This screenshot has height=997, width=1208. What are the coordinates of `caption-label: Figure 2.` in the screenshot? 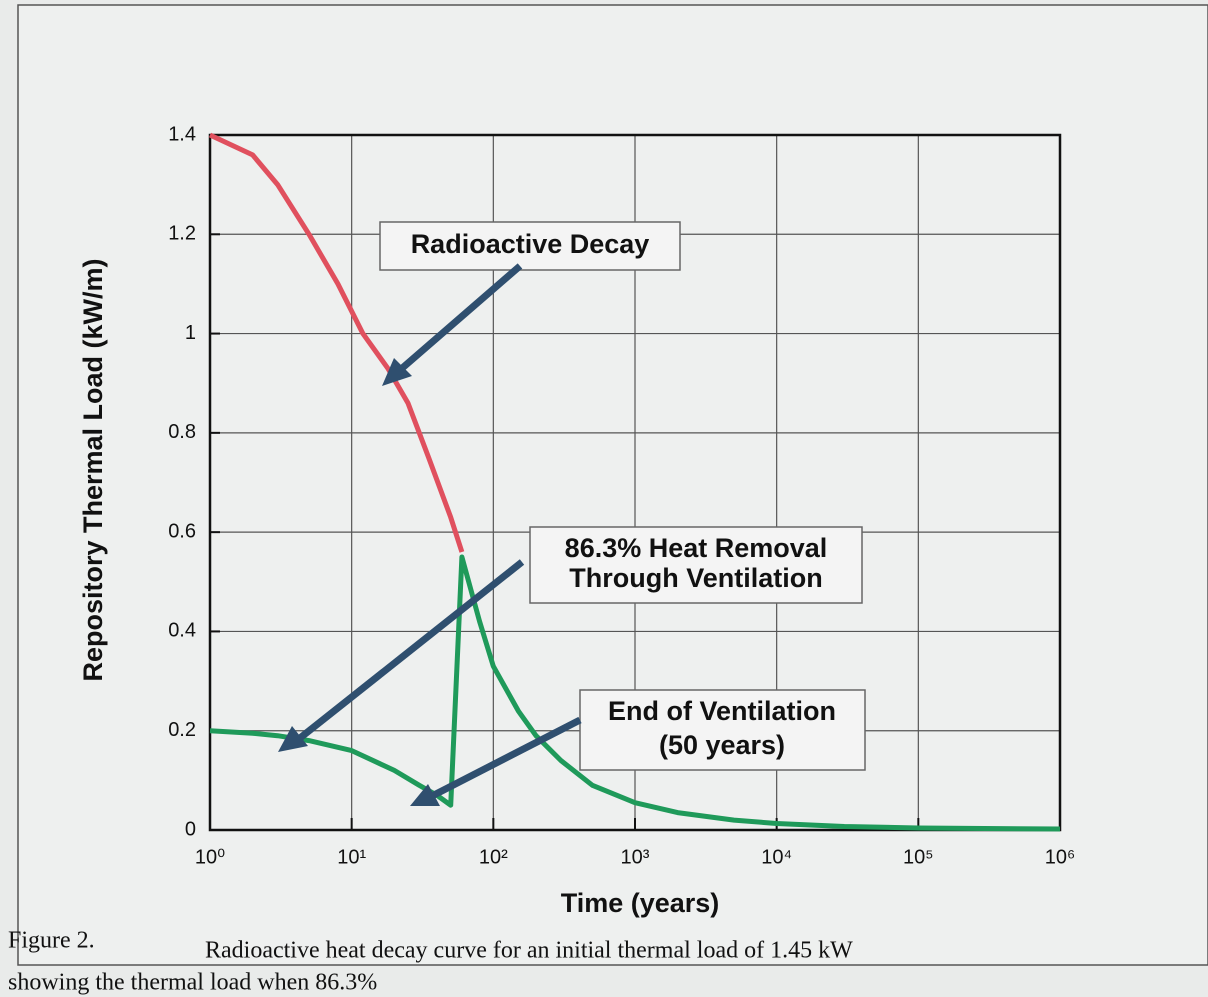 It's located at (51, 941).